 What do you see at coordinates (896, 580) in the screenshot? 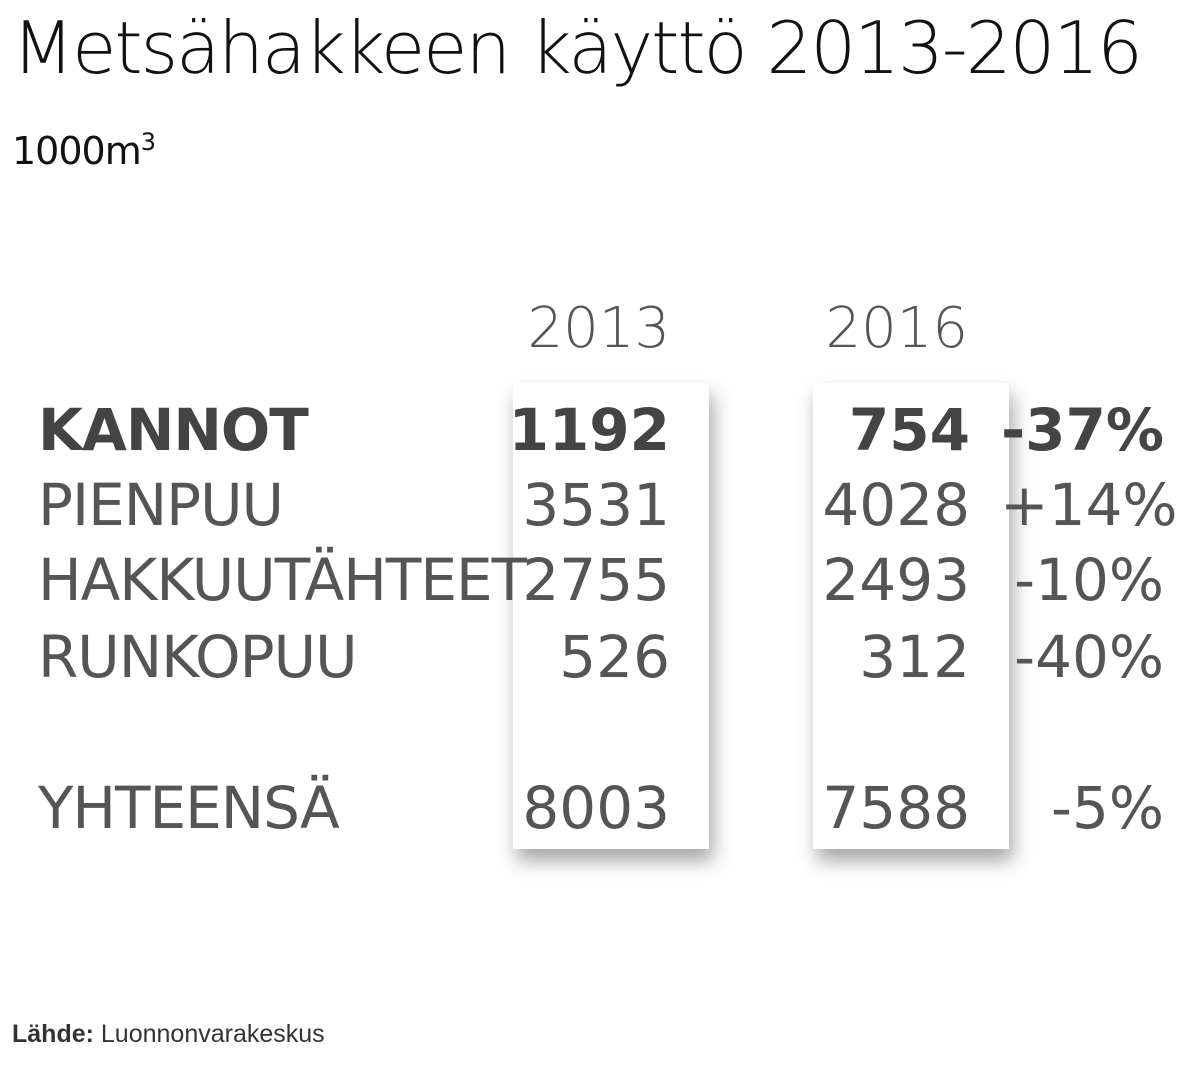
I see `row-2-value-2016: 2493` at bounding box center [896, 580].